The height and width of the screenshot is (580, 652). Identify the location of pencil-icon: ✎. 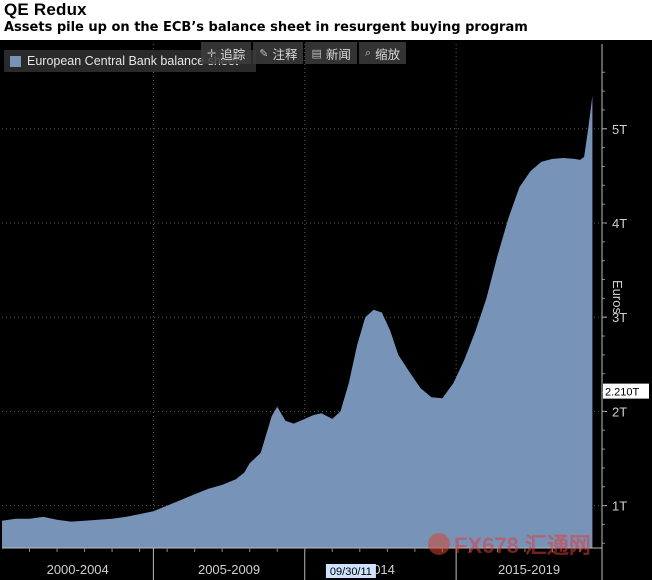
(264, 53).